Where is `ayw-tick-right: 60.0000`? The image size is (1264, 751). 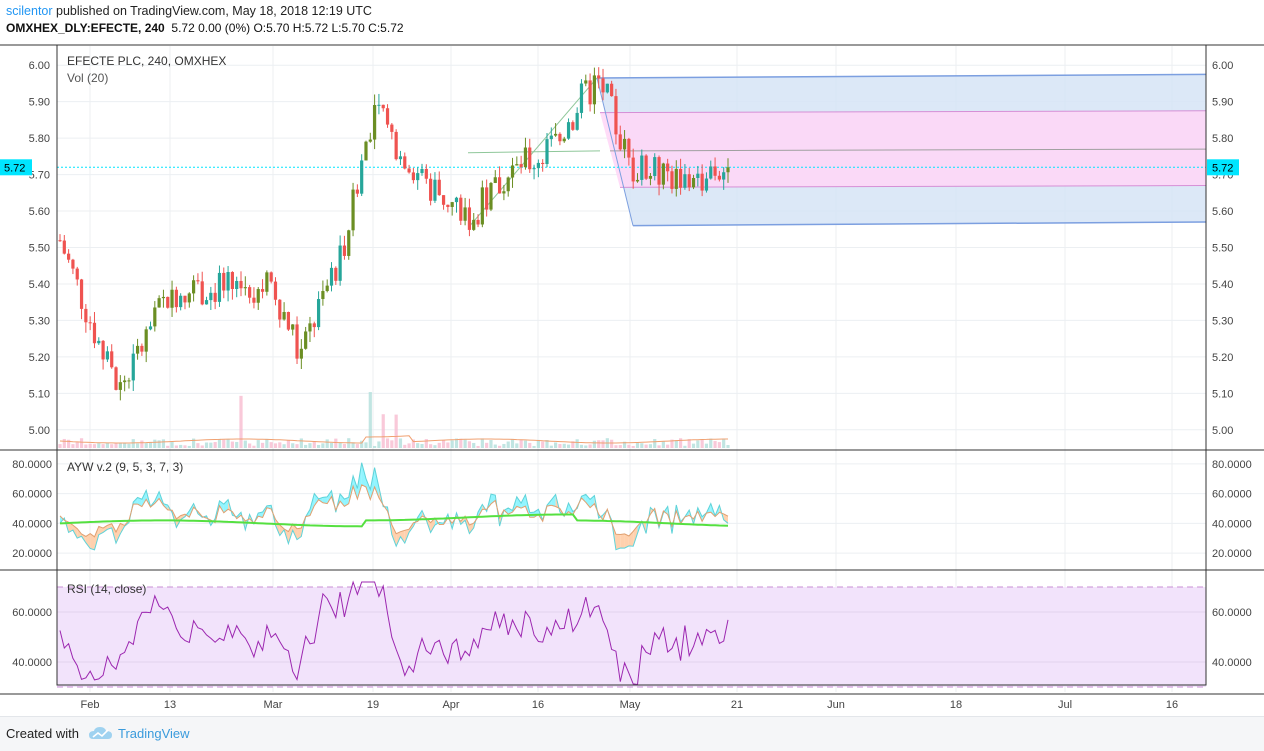 ayw-tick-right: 60.0000 is located at coordinates (1232, 495).